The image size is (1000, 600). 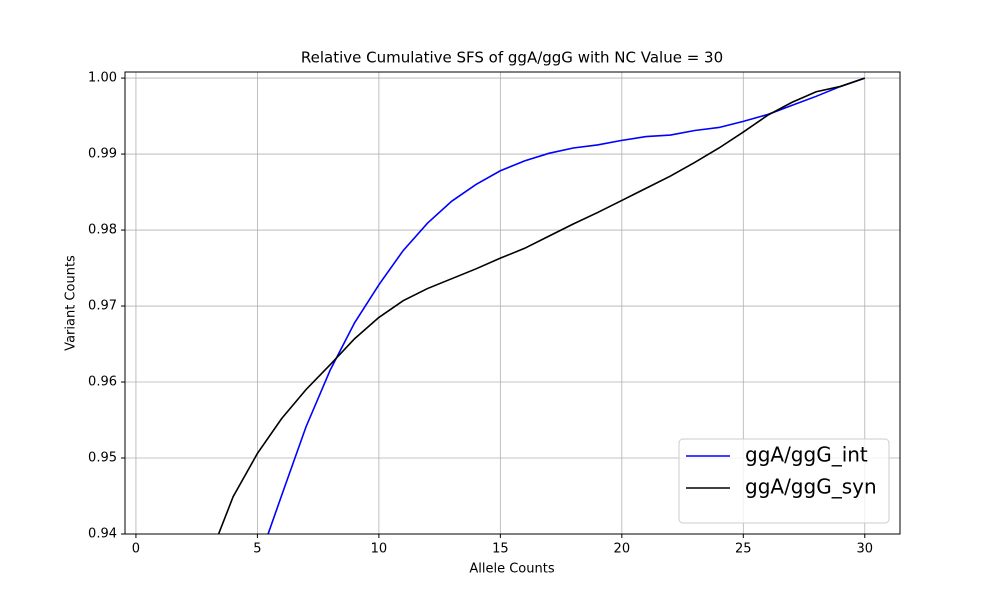 I want to click on legend-label: ggA/ggG_syn, so click(x=811, y=487).